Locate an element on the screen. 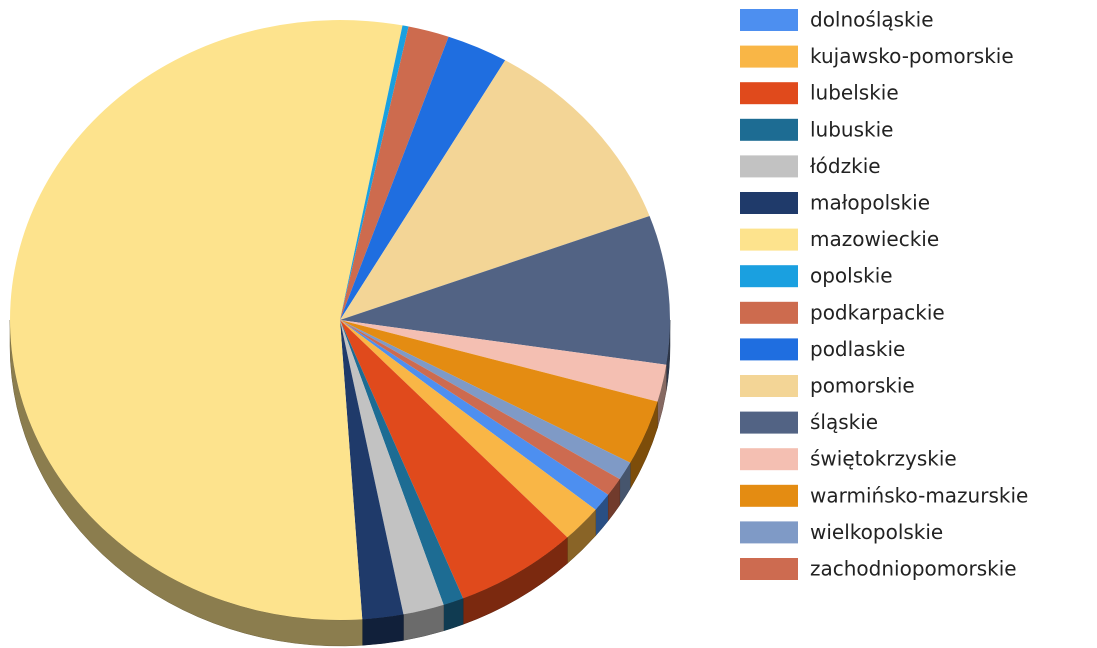 The image size is (1097, 648). legend-label: zachodniopomorskie is located at coordinates (913, 569).